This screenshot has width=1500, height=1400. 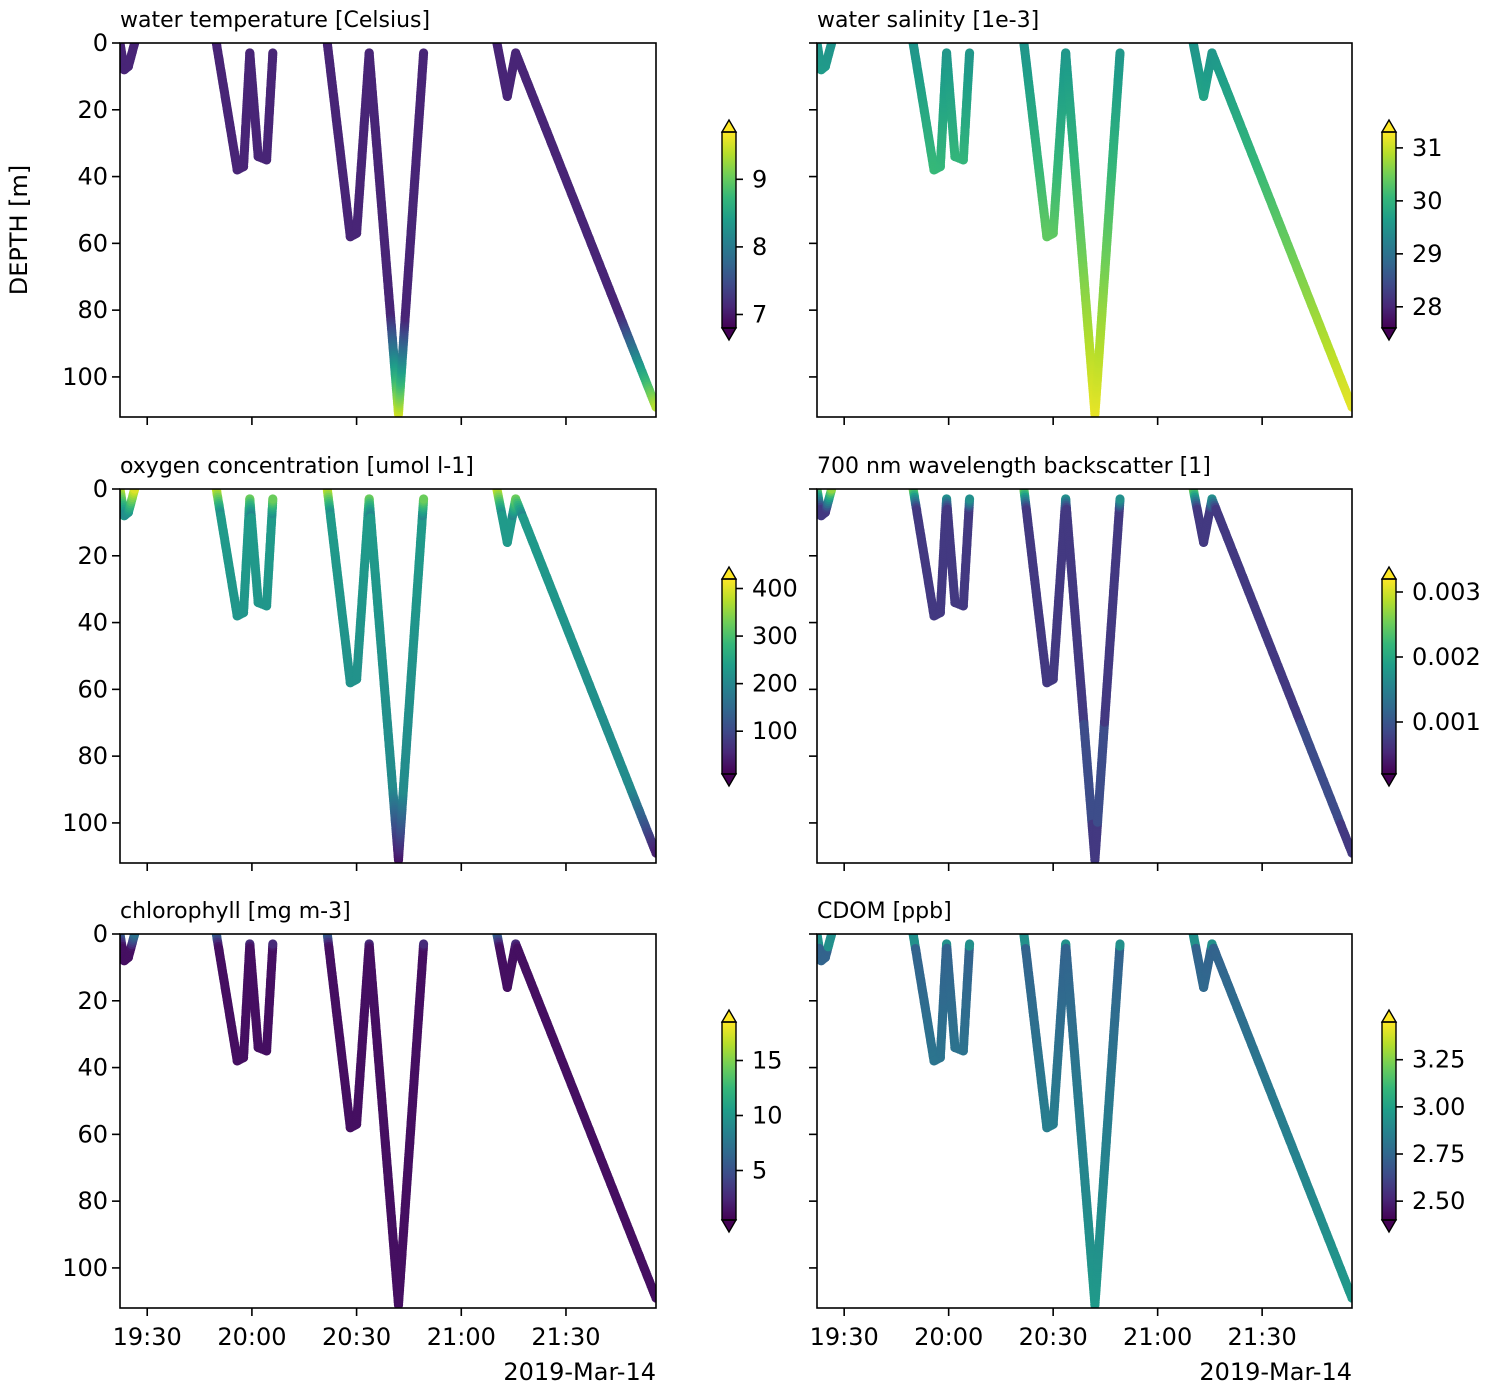 I want to click on colorbar: 100 200 300 400, so click(x=759, y=676).